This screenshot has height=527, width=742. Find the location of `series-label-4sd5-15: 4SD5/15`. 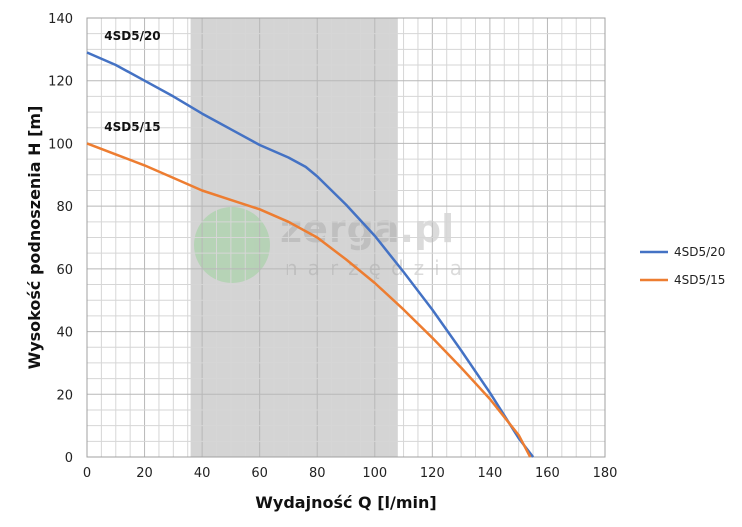

series-label-4sd5-15: 4SD5/15 is located at coordinates (132, 127).